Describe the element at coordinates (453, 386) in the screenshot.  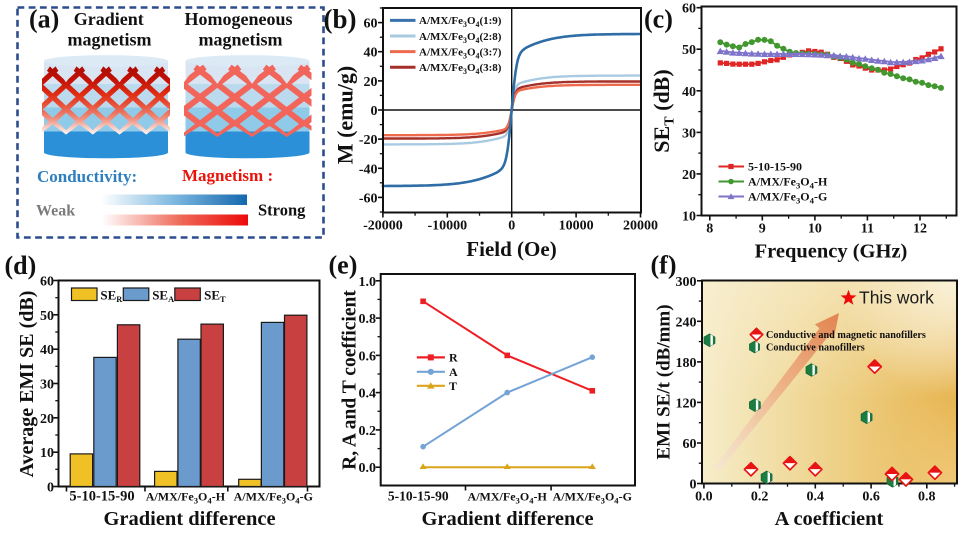
I see `svg-text: T` at that location.